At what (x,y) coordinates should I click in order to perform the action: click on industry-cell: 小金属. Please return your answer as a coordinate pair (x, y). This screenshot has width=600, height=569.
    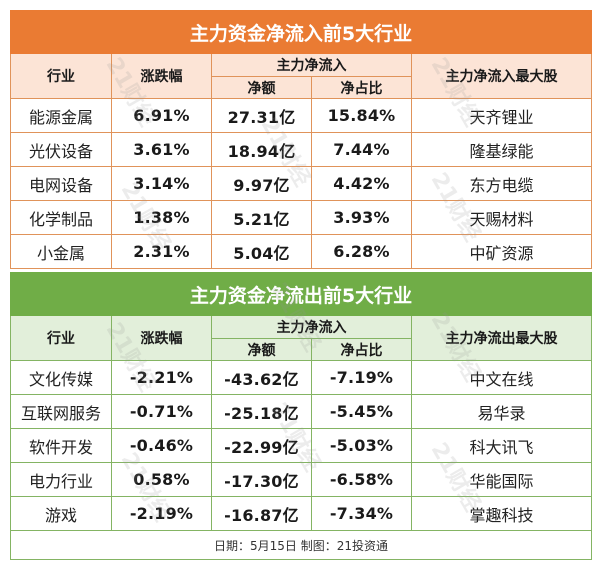
    Looking at the image, I should click on (61, 251).